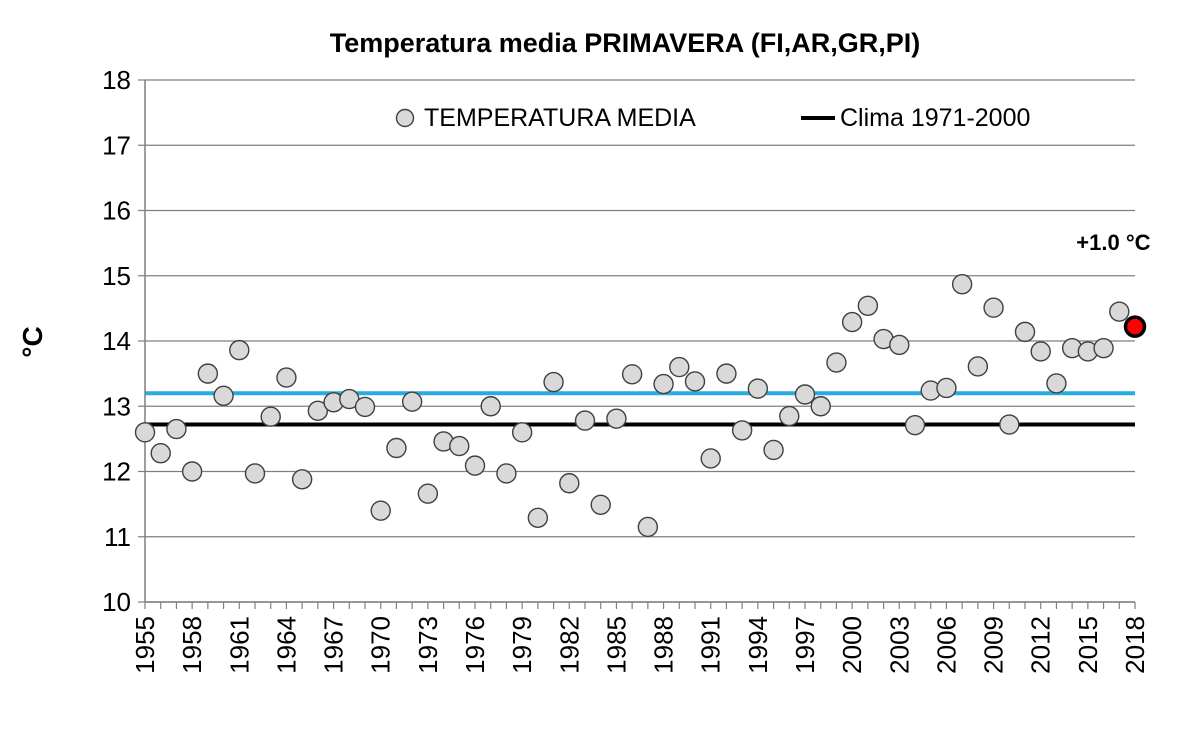 This screenshot has height=750, width=1200. What do you see at coordinates (192, 645) in the screenshot?
I see `x-tick-label: 1958` at bounding box center [192, 645].